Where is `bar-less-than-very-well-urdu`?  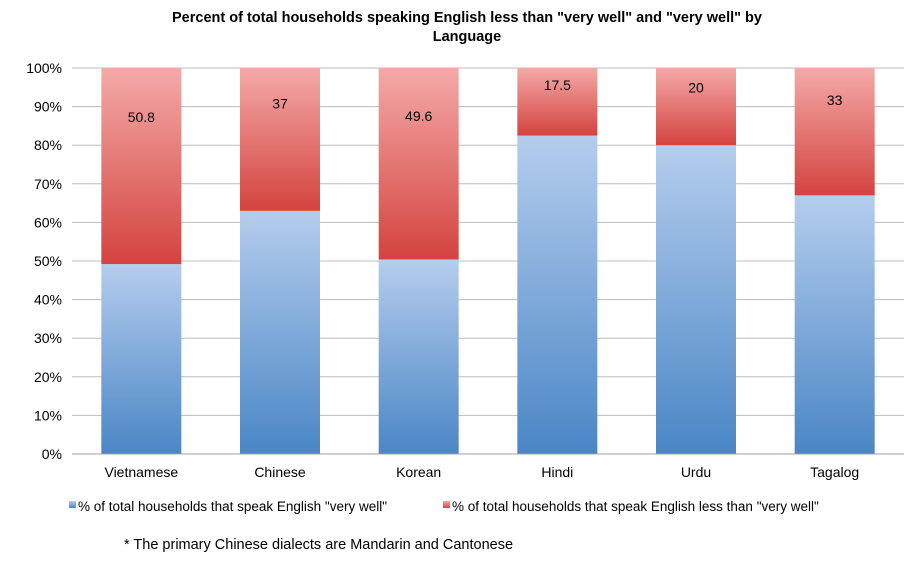 bar-less-than-very-well-urdu is located at coordinates (696, 107).